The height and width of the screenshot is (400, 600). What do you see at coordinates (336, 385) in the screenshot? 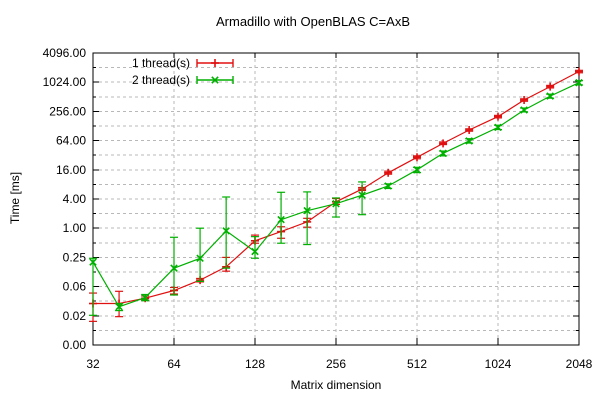
I see `x-axis-label: Matrix dimension` at bounding box center [336, 385].